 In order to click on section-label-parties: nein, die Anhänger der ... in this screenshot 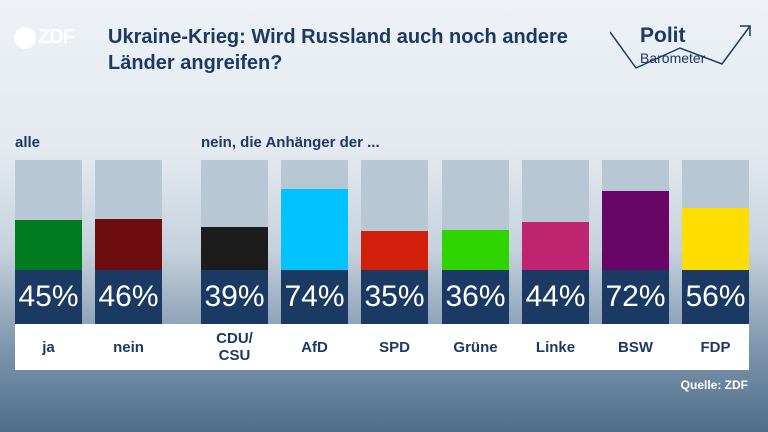, I will do `click(290, 142)`.